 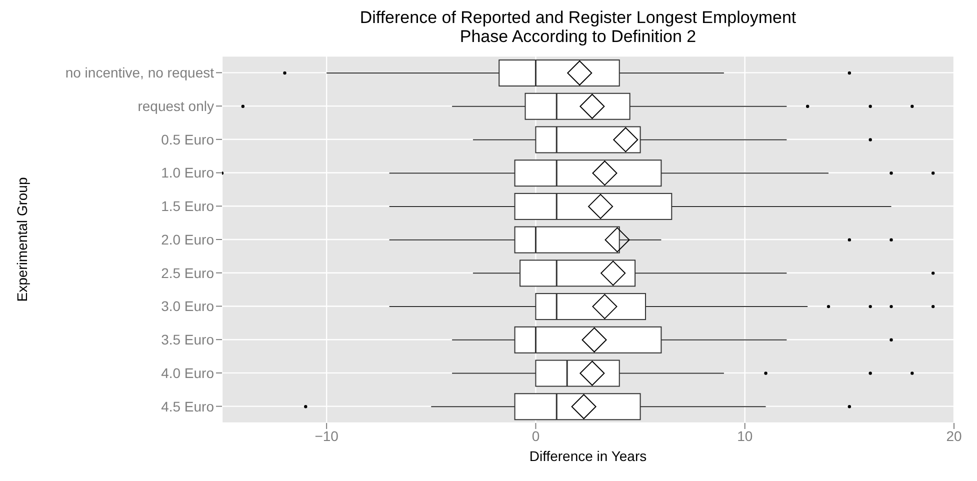 What do you see at coordinates (176, 106) in the screenshot?
I see `y-tick-label: request only` at bounding box center [176, 106].